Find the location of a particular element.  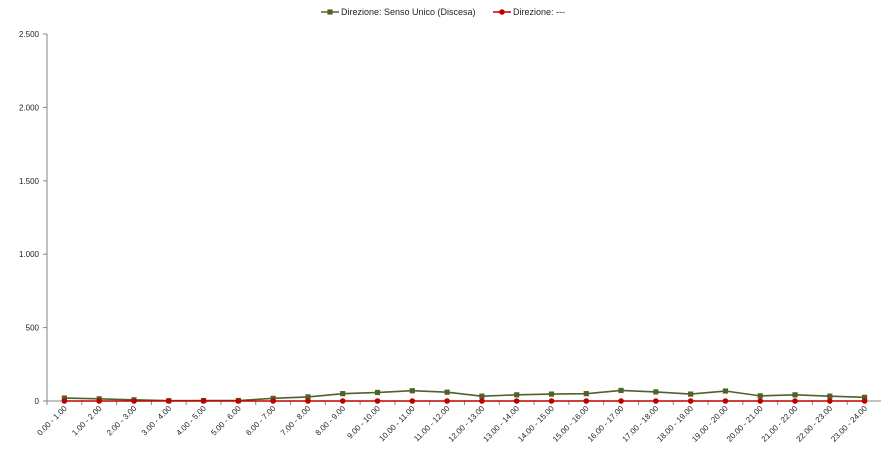

x-tick-label: 3.00 - 4.00 is located at coordinates (157, 421).